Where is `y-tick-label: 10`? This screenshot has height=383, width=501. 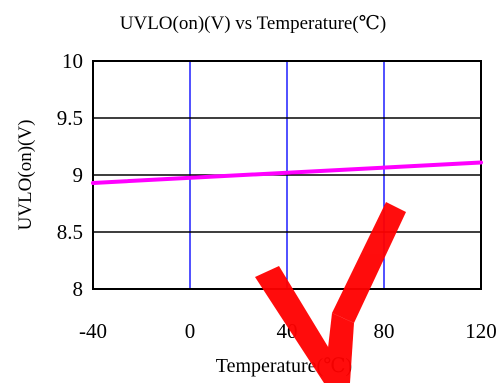 y-tick-label: 10 is located at coordinates (72, 61).